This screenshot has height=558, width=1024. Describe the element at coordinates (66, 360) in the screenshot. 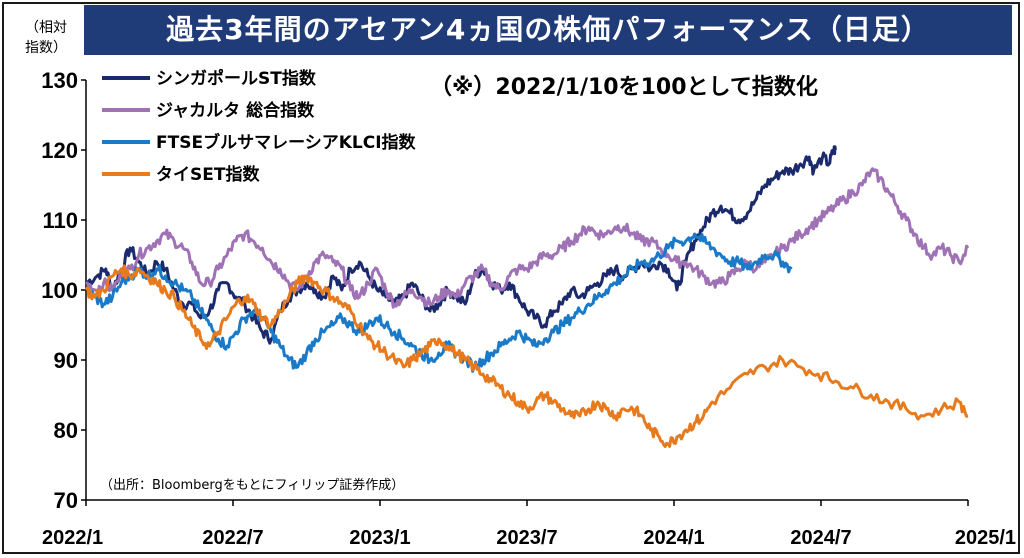

I see `y-tick-label: 90` at that location.